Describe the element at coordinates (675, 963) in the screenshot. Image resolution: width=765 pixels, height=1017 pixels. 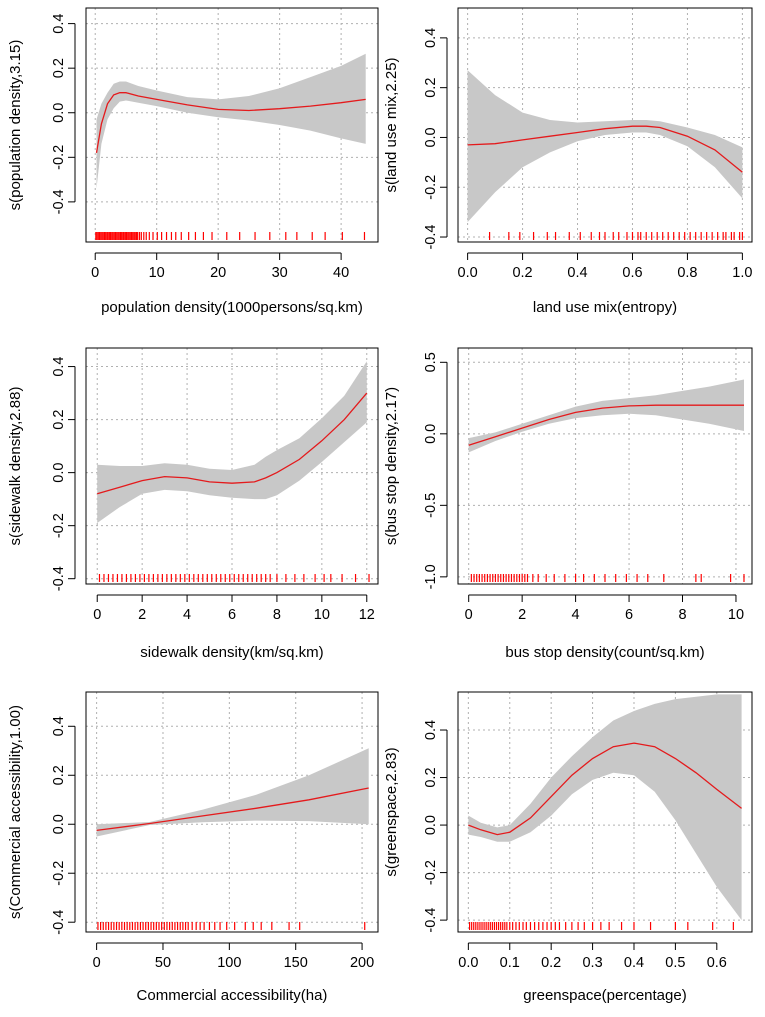
I see `x-tick-label: 0.5` at that location.